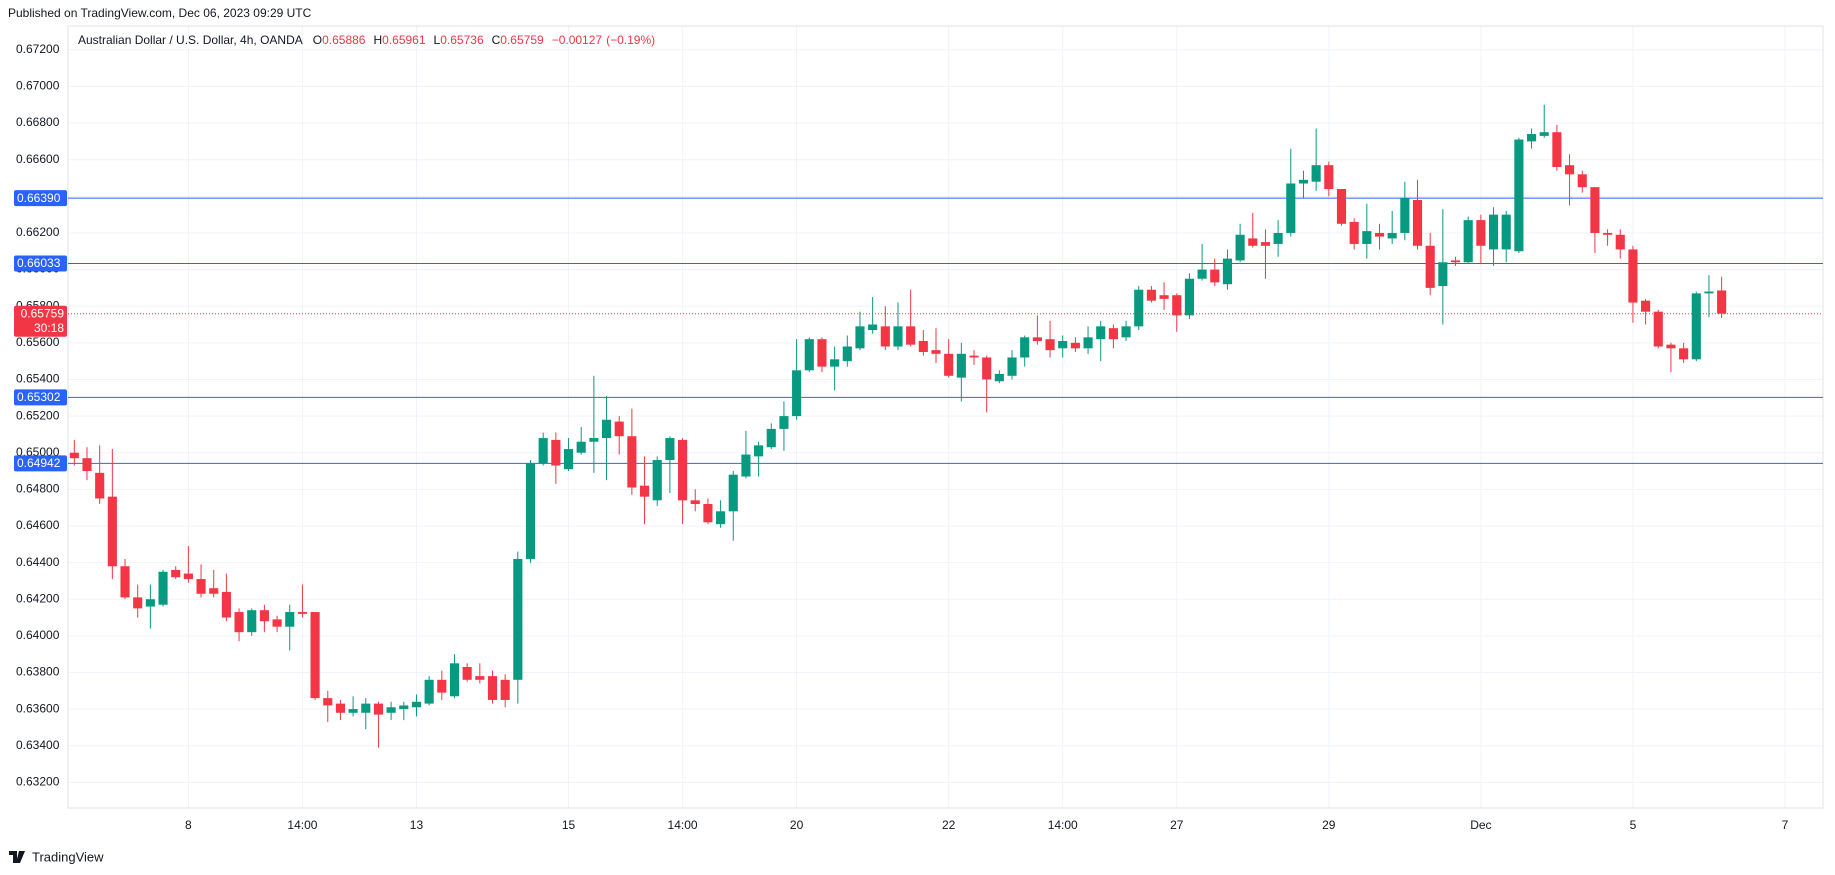  Describe the element at coordinates (1785, 825) in the screenshot. I see `x-tick-label: 7` at that location.